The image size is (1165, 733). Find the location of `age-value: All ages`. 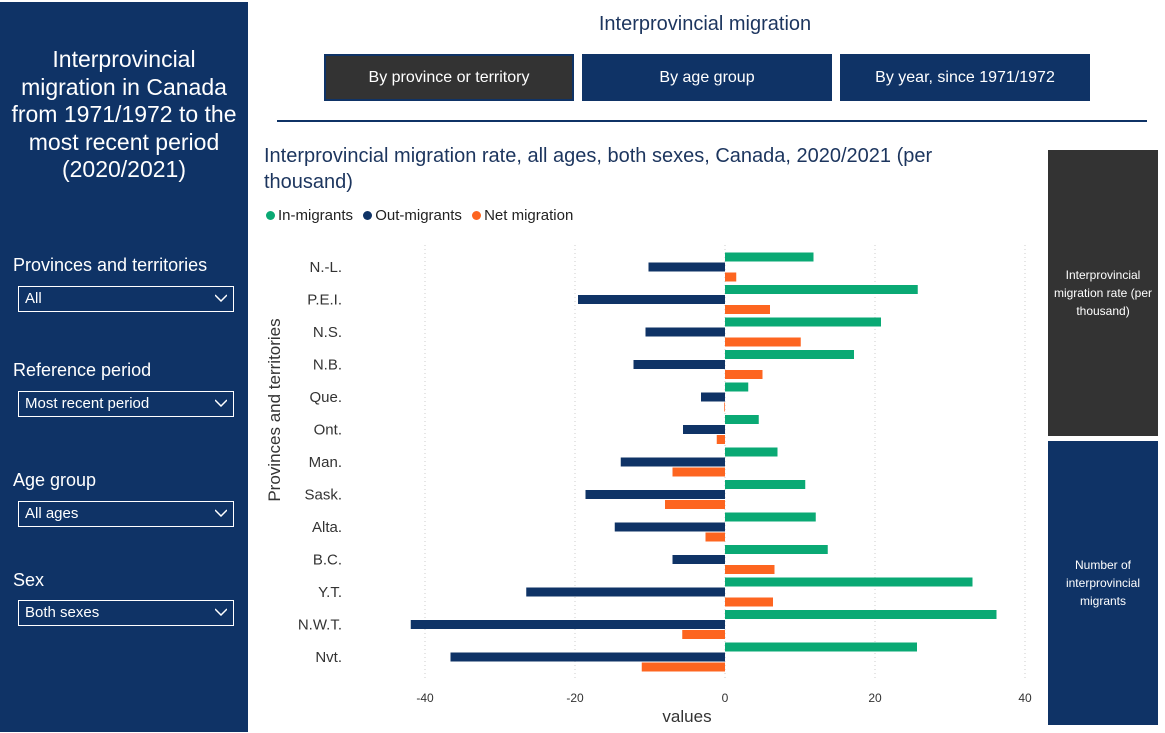

age-value: All ages is located at coordinates (52, 513).